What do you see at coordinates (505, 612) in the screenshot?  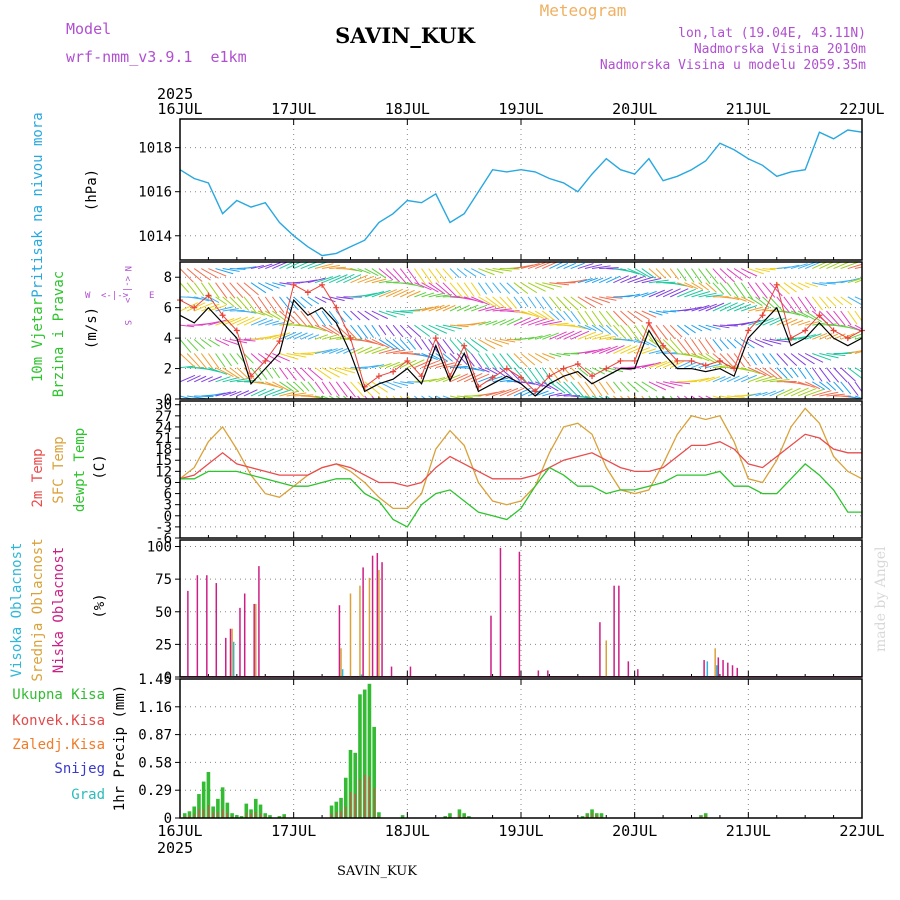 I see `panel-clouds: 0 25 50 75 100` at bounding box center [505, 612].